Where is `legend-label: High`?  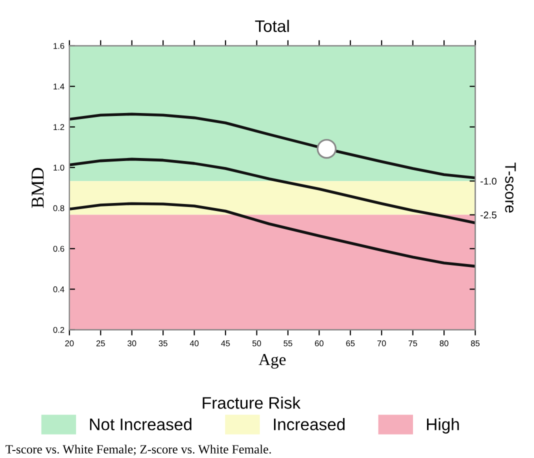 legend-label: High is located at coordinates (443, 426).